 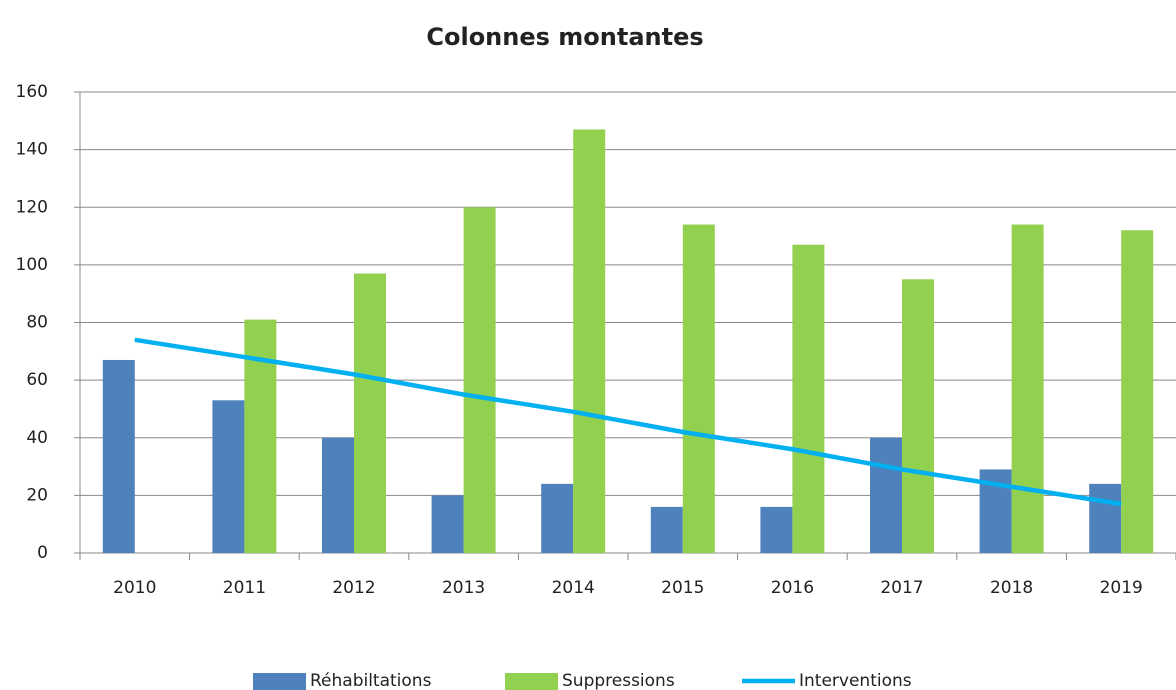 I want to click on x-tick-label: 2018, so click(x=1011, y=588).